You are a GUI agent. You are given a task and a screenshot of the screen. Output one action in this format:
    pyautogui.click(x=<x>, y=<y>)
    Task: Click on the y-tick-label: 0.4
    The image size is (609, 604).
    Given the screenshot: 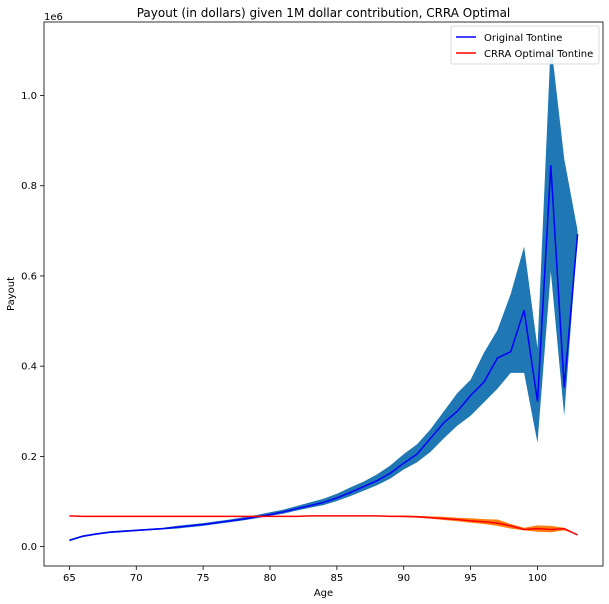 What is the action you would take?
    pyautogui.click(x=29, y=367)
    